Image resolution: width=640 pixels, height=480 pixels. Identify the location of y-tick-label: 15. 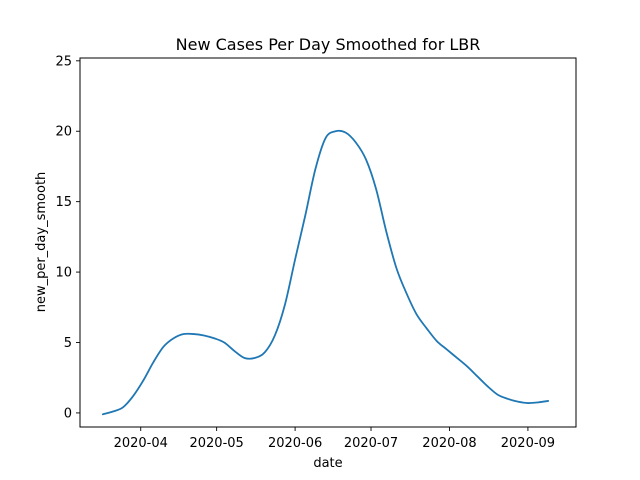
(63, 202).